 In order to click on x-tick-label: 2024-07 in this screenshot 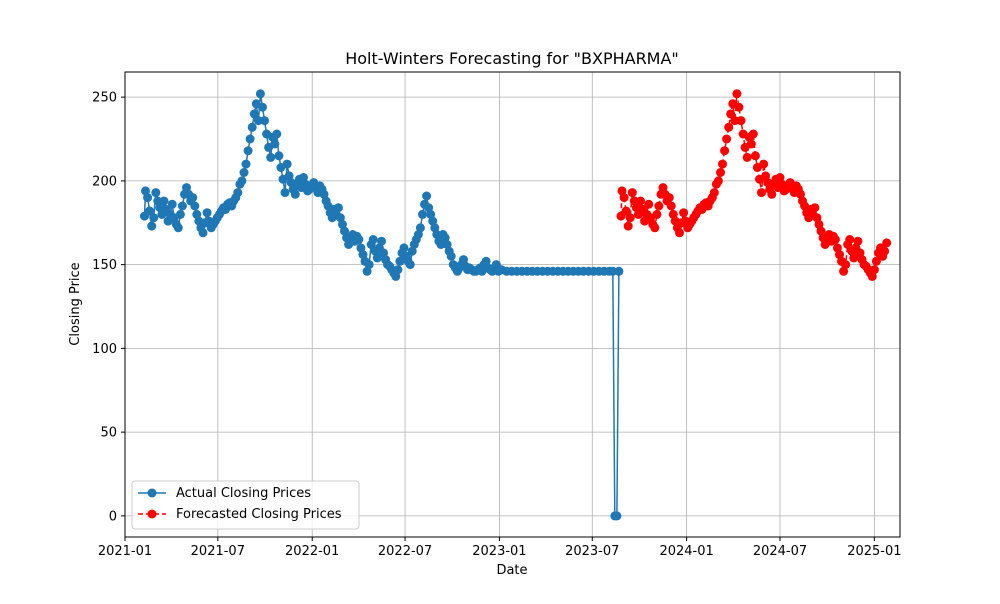, I will do `click(780, 551)`.